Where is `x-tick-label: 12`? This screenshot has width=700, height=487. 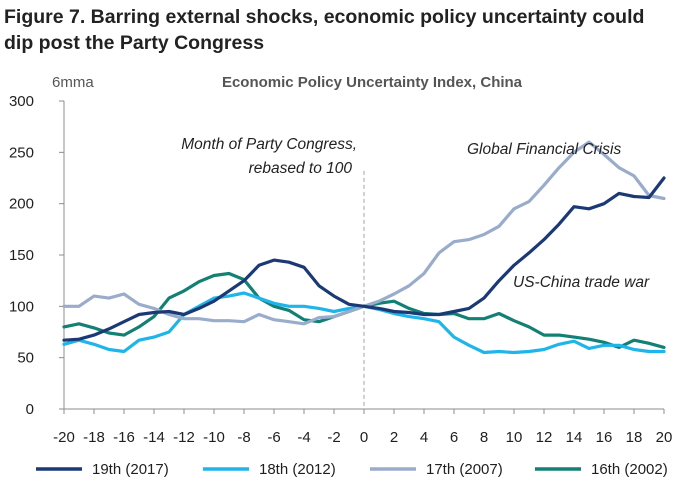 x-tick-label: 12 is located at coordinates (544, 437).